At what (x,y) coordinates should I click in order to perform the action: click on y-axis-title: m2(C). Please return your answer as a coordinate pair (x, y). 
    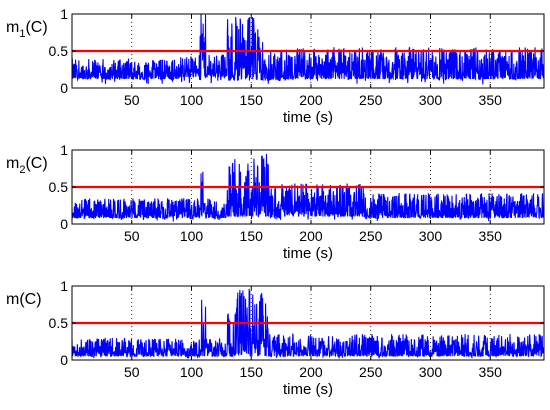
    Looking at the image, I should click on (27, 165).